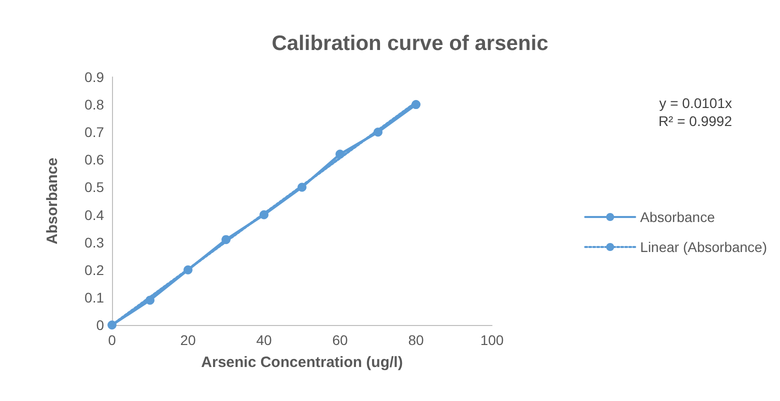  I want to click on y-tick-label: 0.1, so click(94, 297).